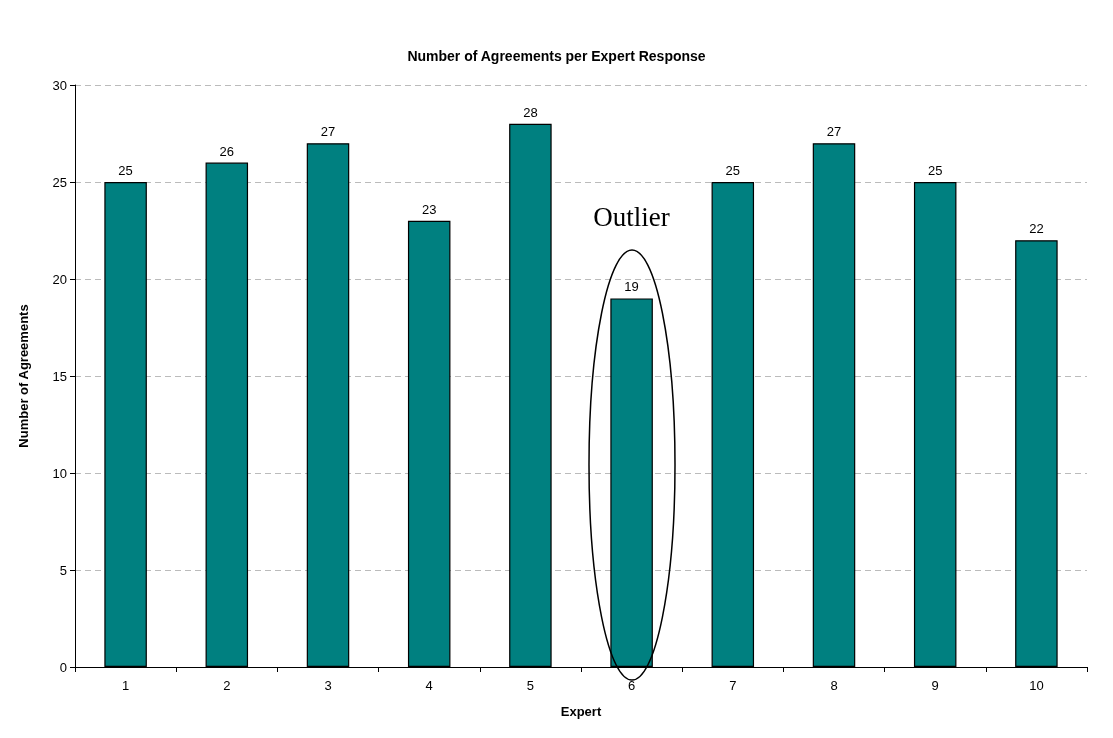 This screenshot has height=738, width=1113. I want to click on x-tick-label: 3, so click(328, 685).